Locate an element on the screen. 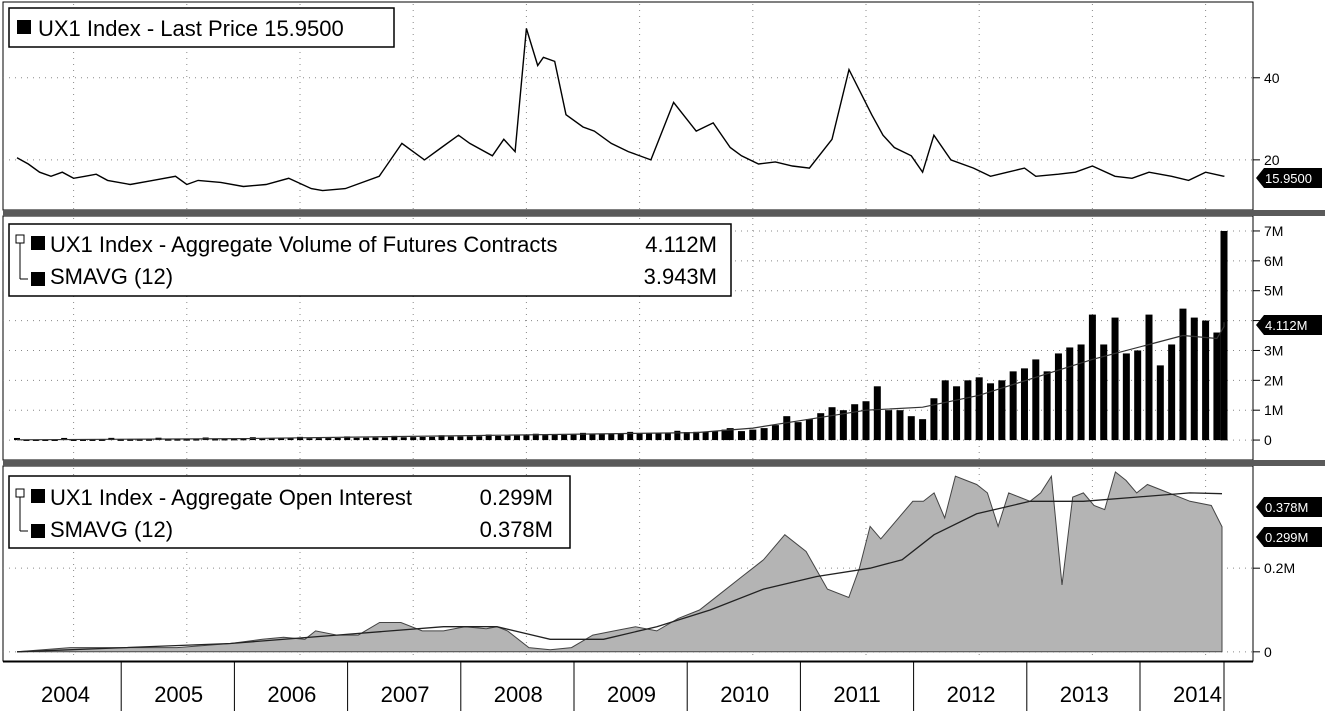 The height and width of the screenshot is (711, 1325). price-legend-swatch is located at coordinates (24, 27).